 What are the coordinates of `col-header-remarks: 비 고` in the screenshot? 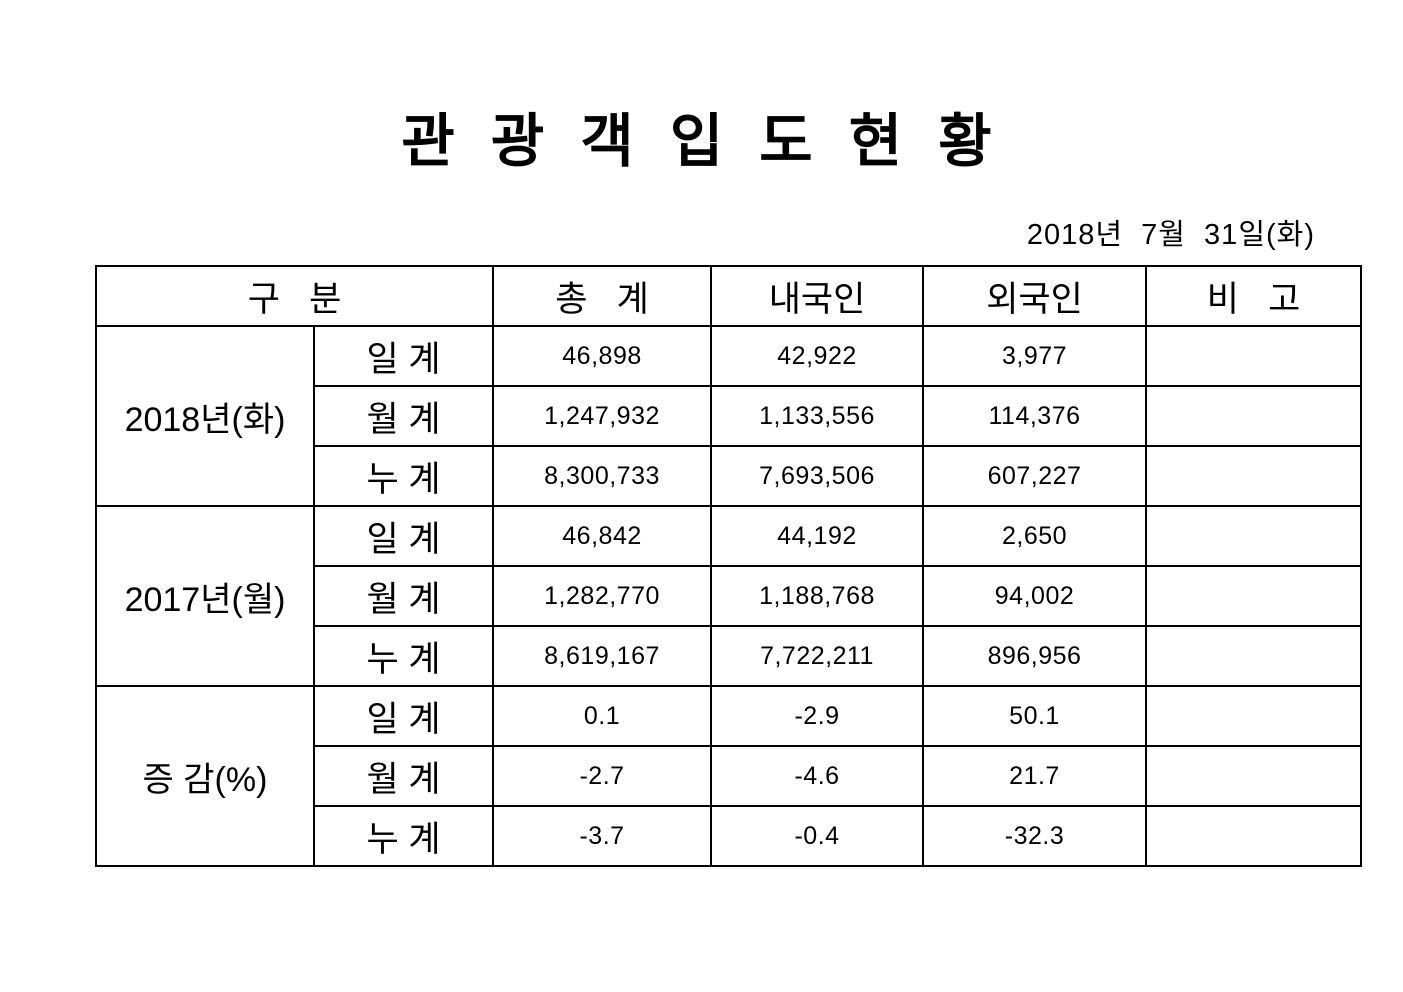 It's located at (1254, 296).